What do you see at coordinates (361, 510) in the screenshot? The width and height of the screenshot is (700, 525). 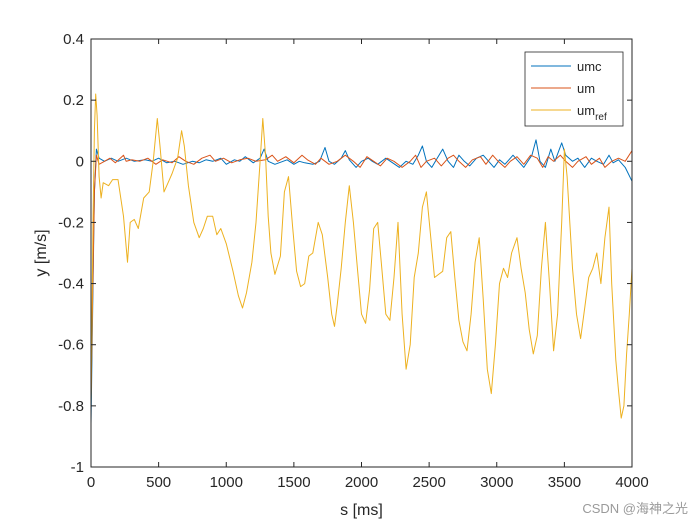 I see `x-axis-label: s [ms]` at bounding box center [361, 510].